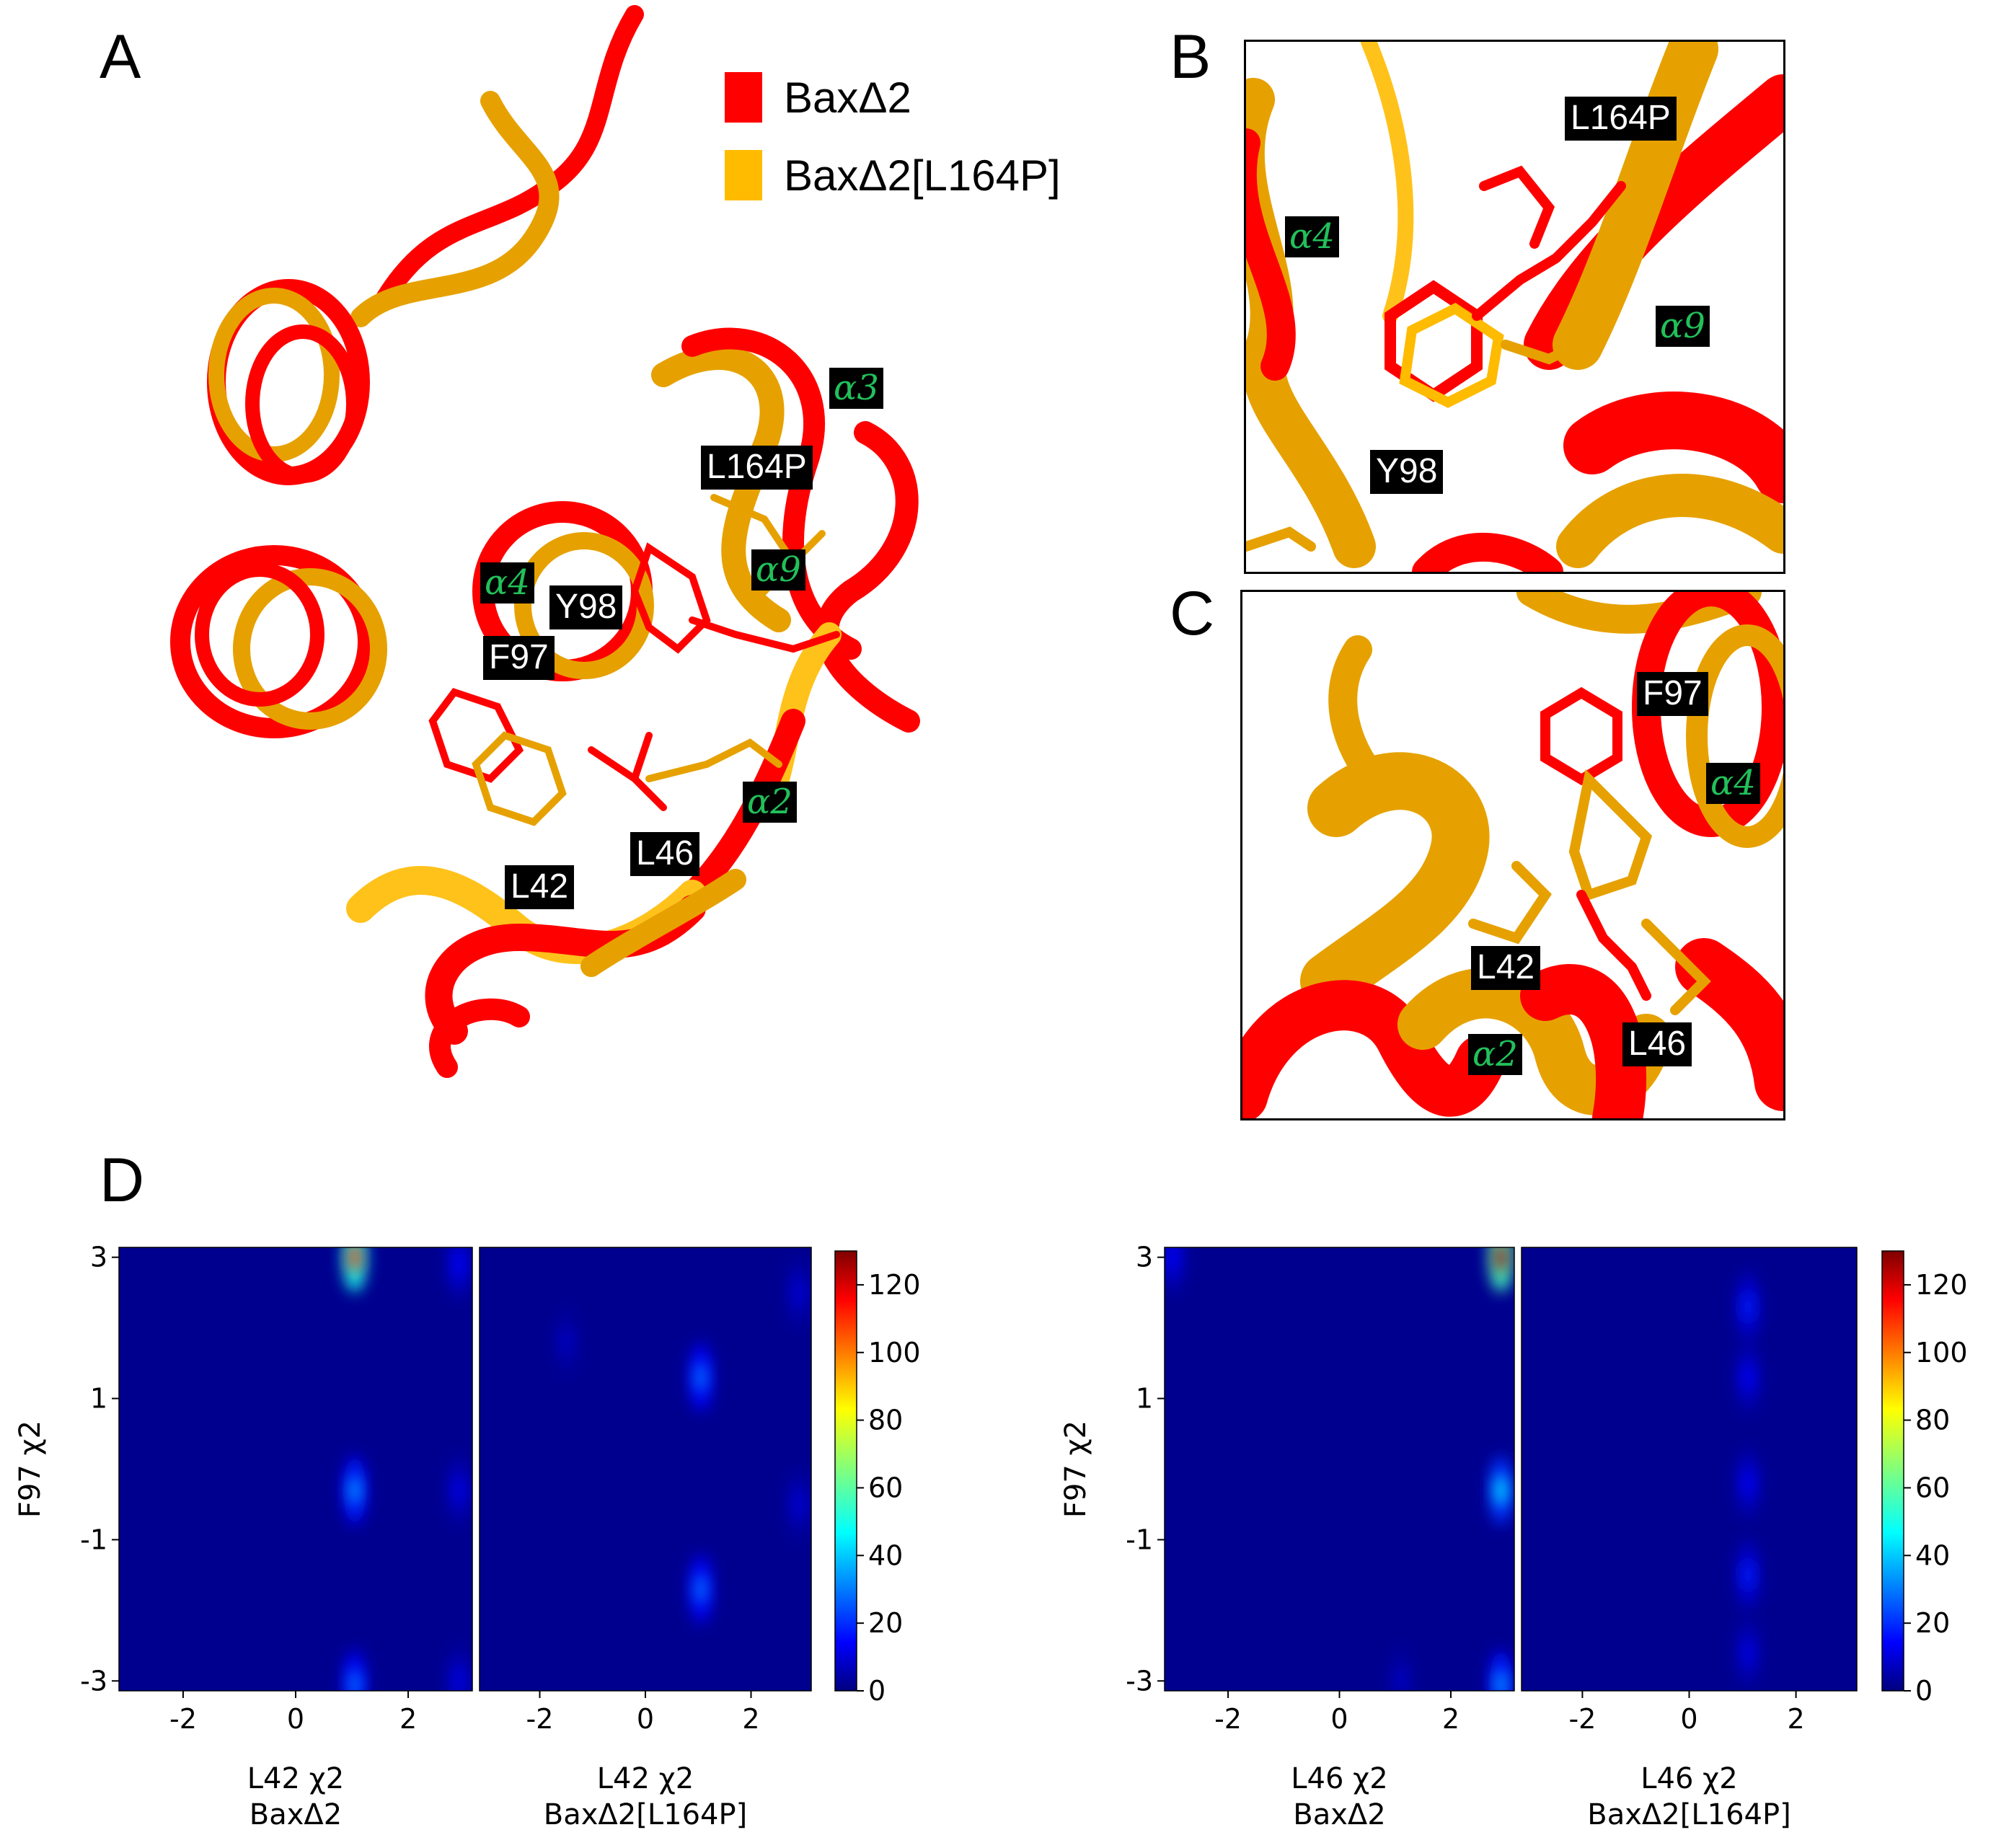 Image resolution: width=1996 pixels, height=1848 pixels. What do you see at coordinates (665, 854) in the screenshot?
I see `label-l46-a: L46` at bounding box center [665, 854].